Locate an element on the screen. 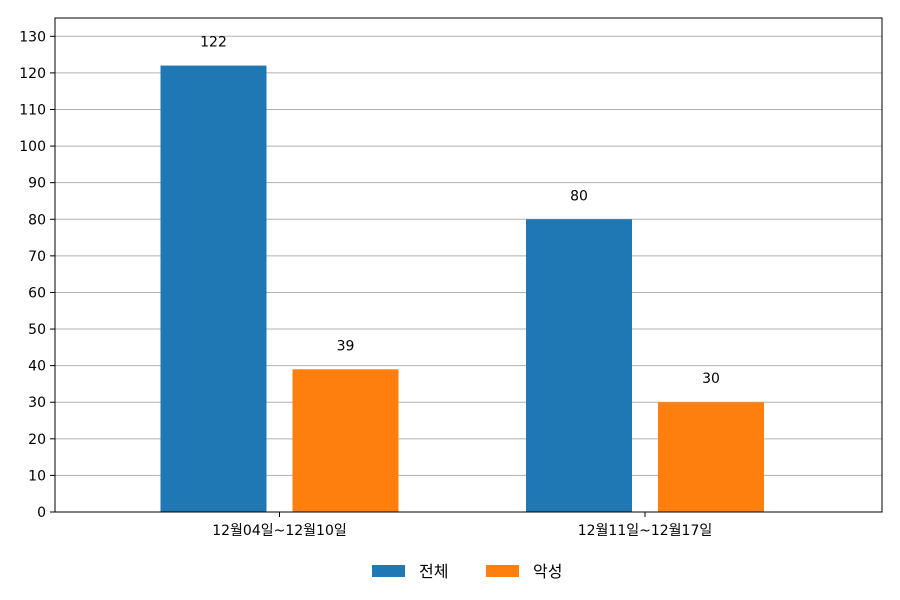 The height and width of the screenshot is (600, 900). y-tick-label: 60 is located at coordinates (37, 293).